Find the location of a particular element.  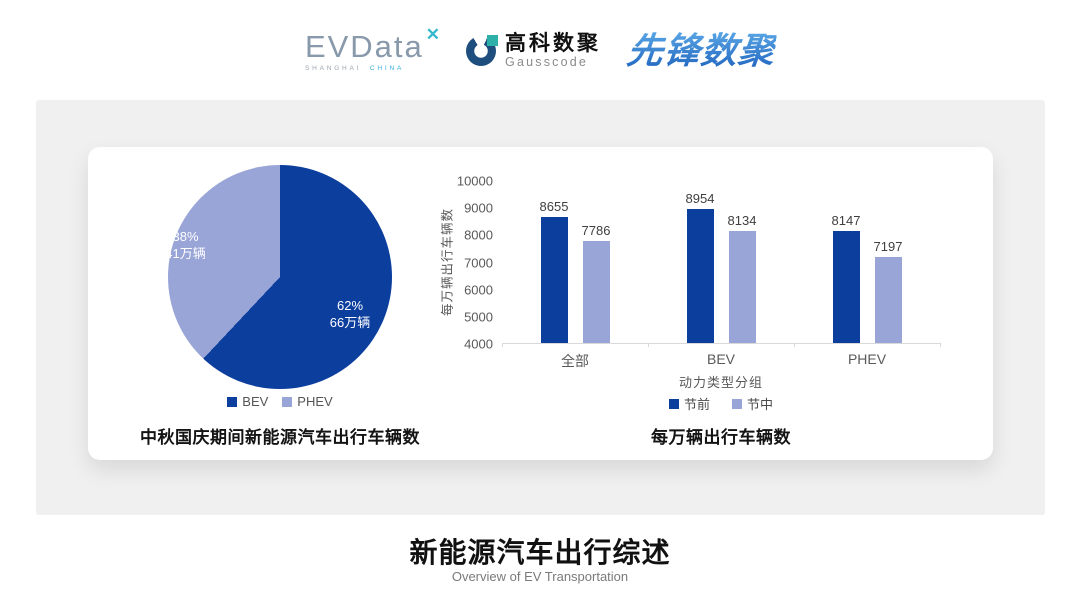

logo-pioneer-wordmark: 先锋数聚 is located at coordinates (701, 50).